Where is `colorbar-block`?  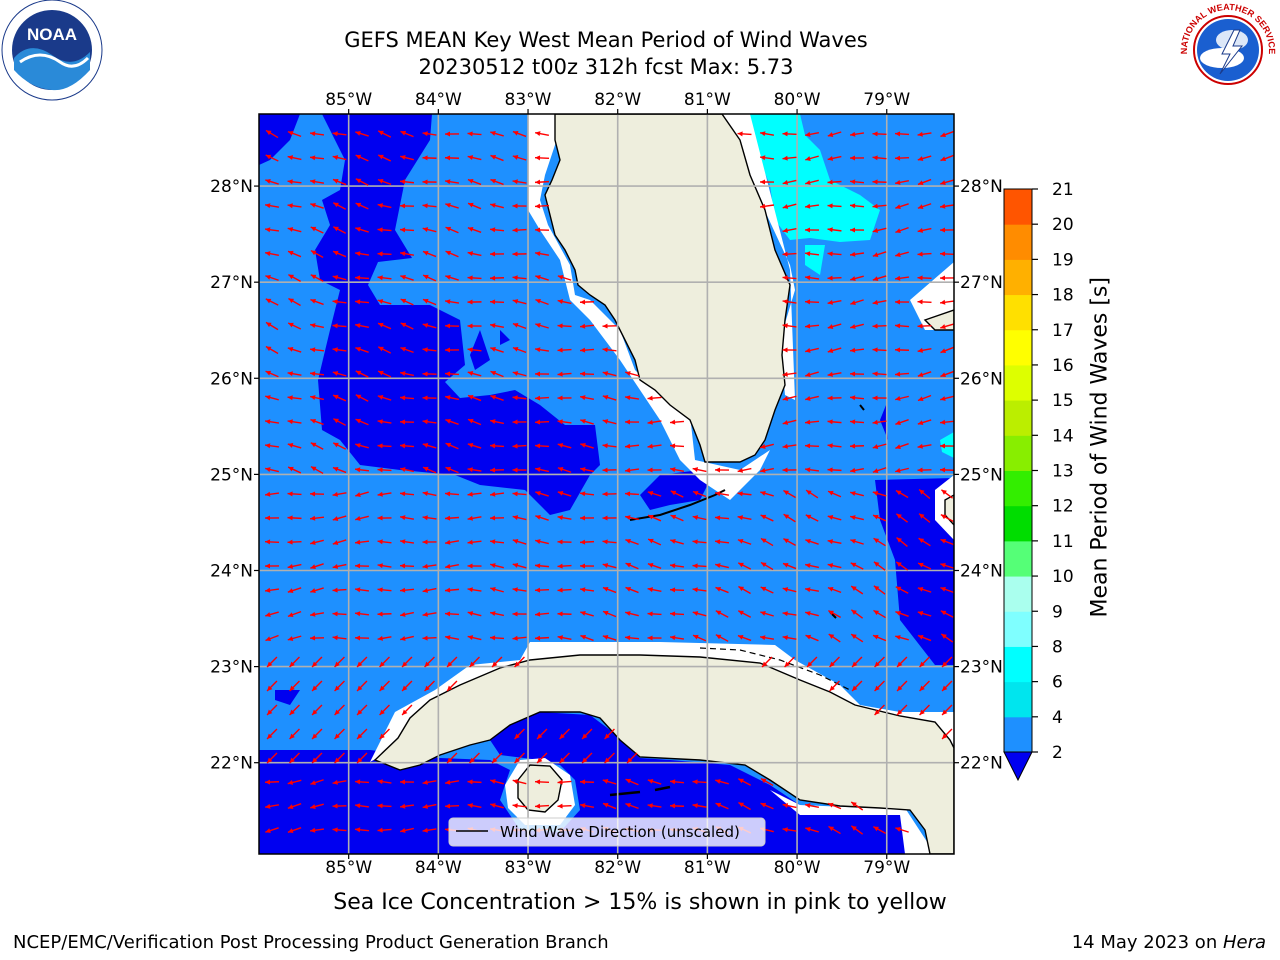
colorbar-block is located at coordinates (1018, 453).